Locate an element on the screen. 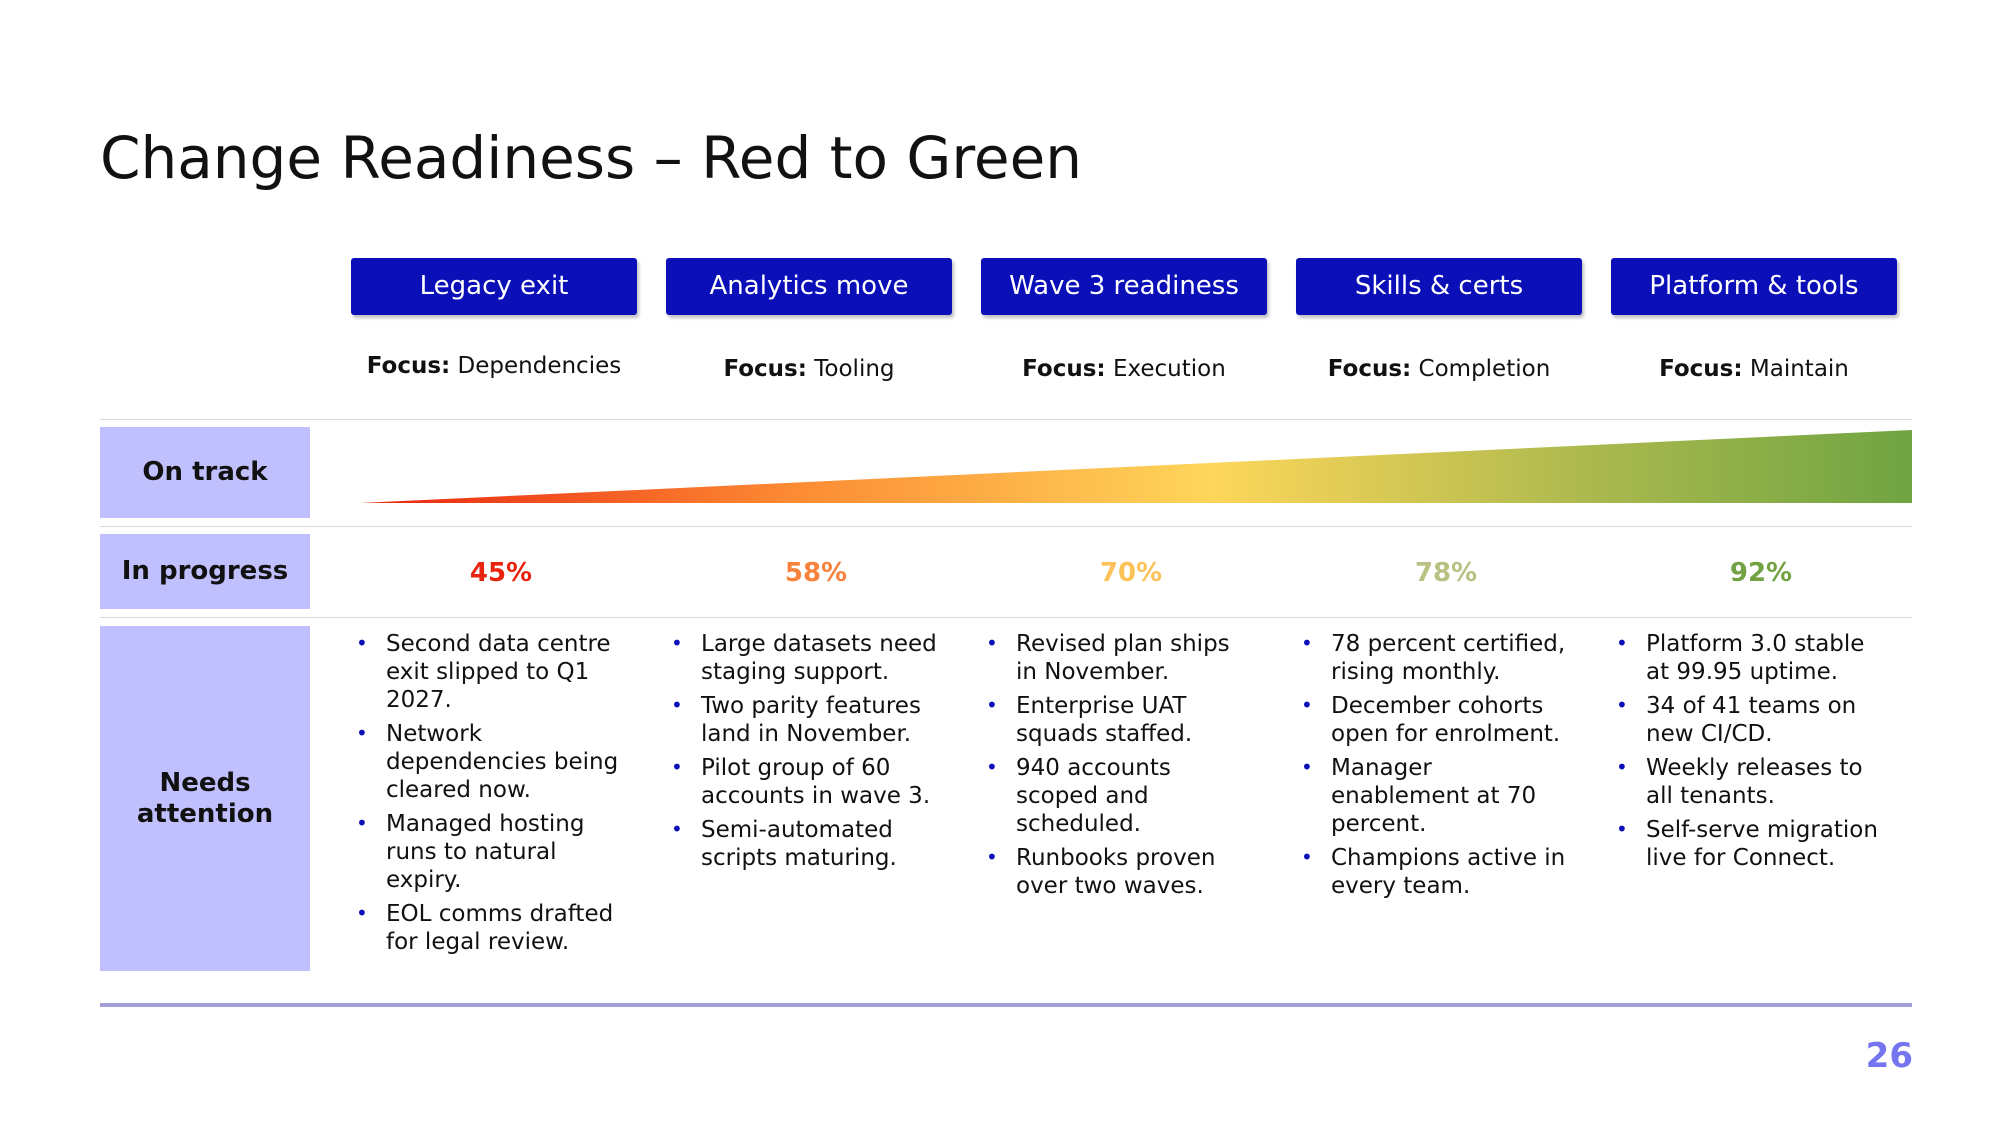 This screenshot has width=2001, height=1125. column-header-analytics-move: Analytics move is located at coordinates (809, 286).